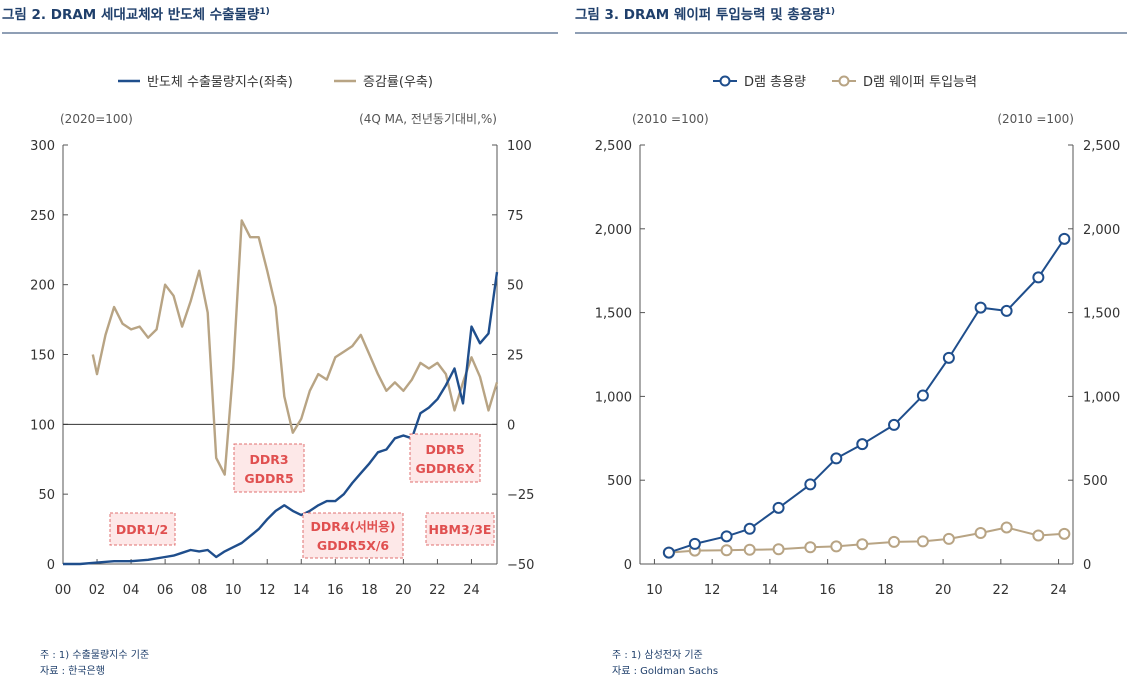  What do you see at coordinates (403, 590) in the screenshot?
I see `fig2-x-tick-label: 20` at bounding box center [403, 590].